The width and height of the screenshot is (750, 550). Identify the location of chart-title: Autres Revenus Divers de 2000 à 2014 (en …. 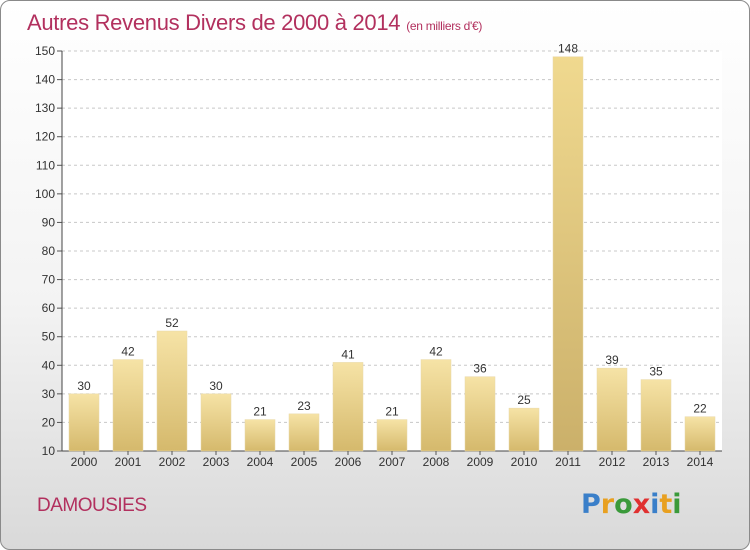
(254, 23).